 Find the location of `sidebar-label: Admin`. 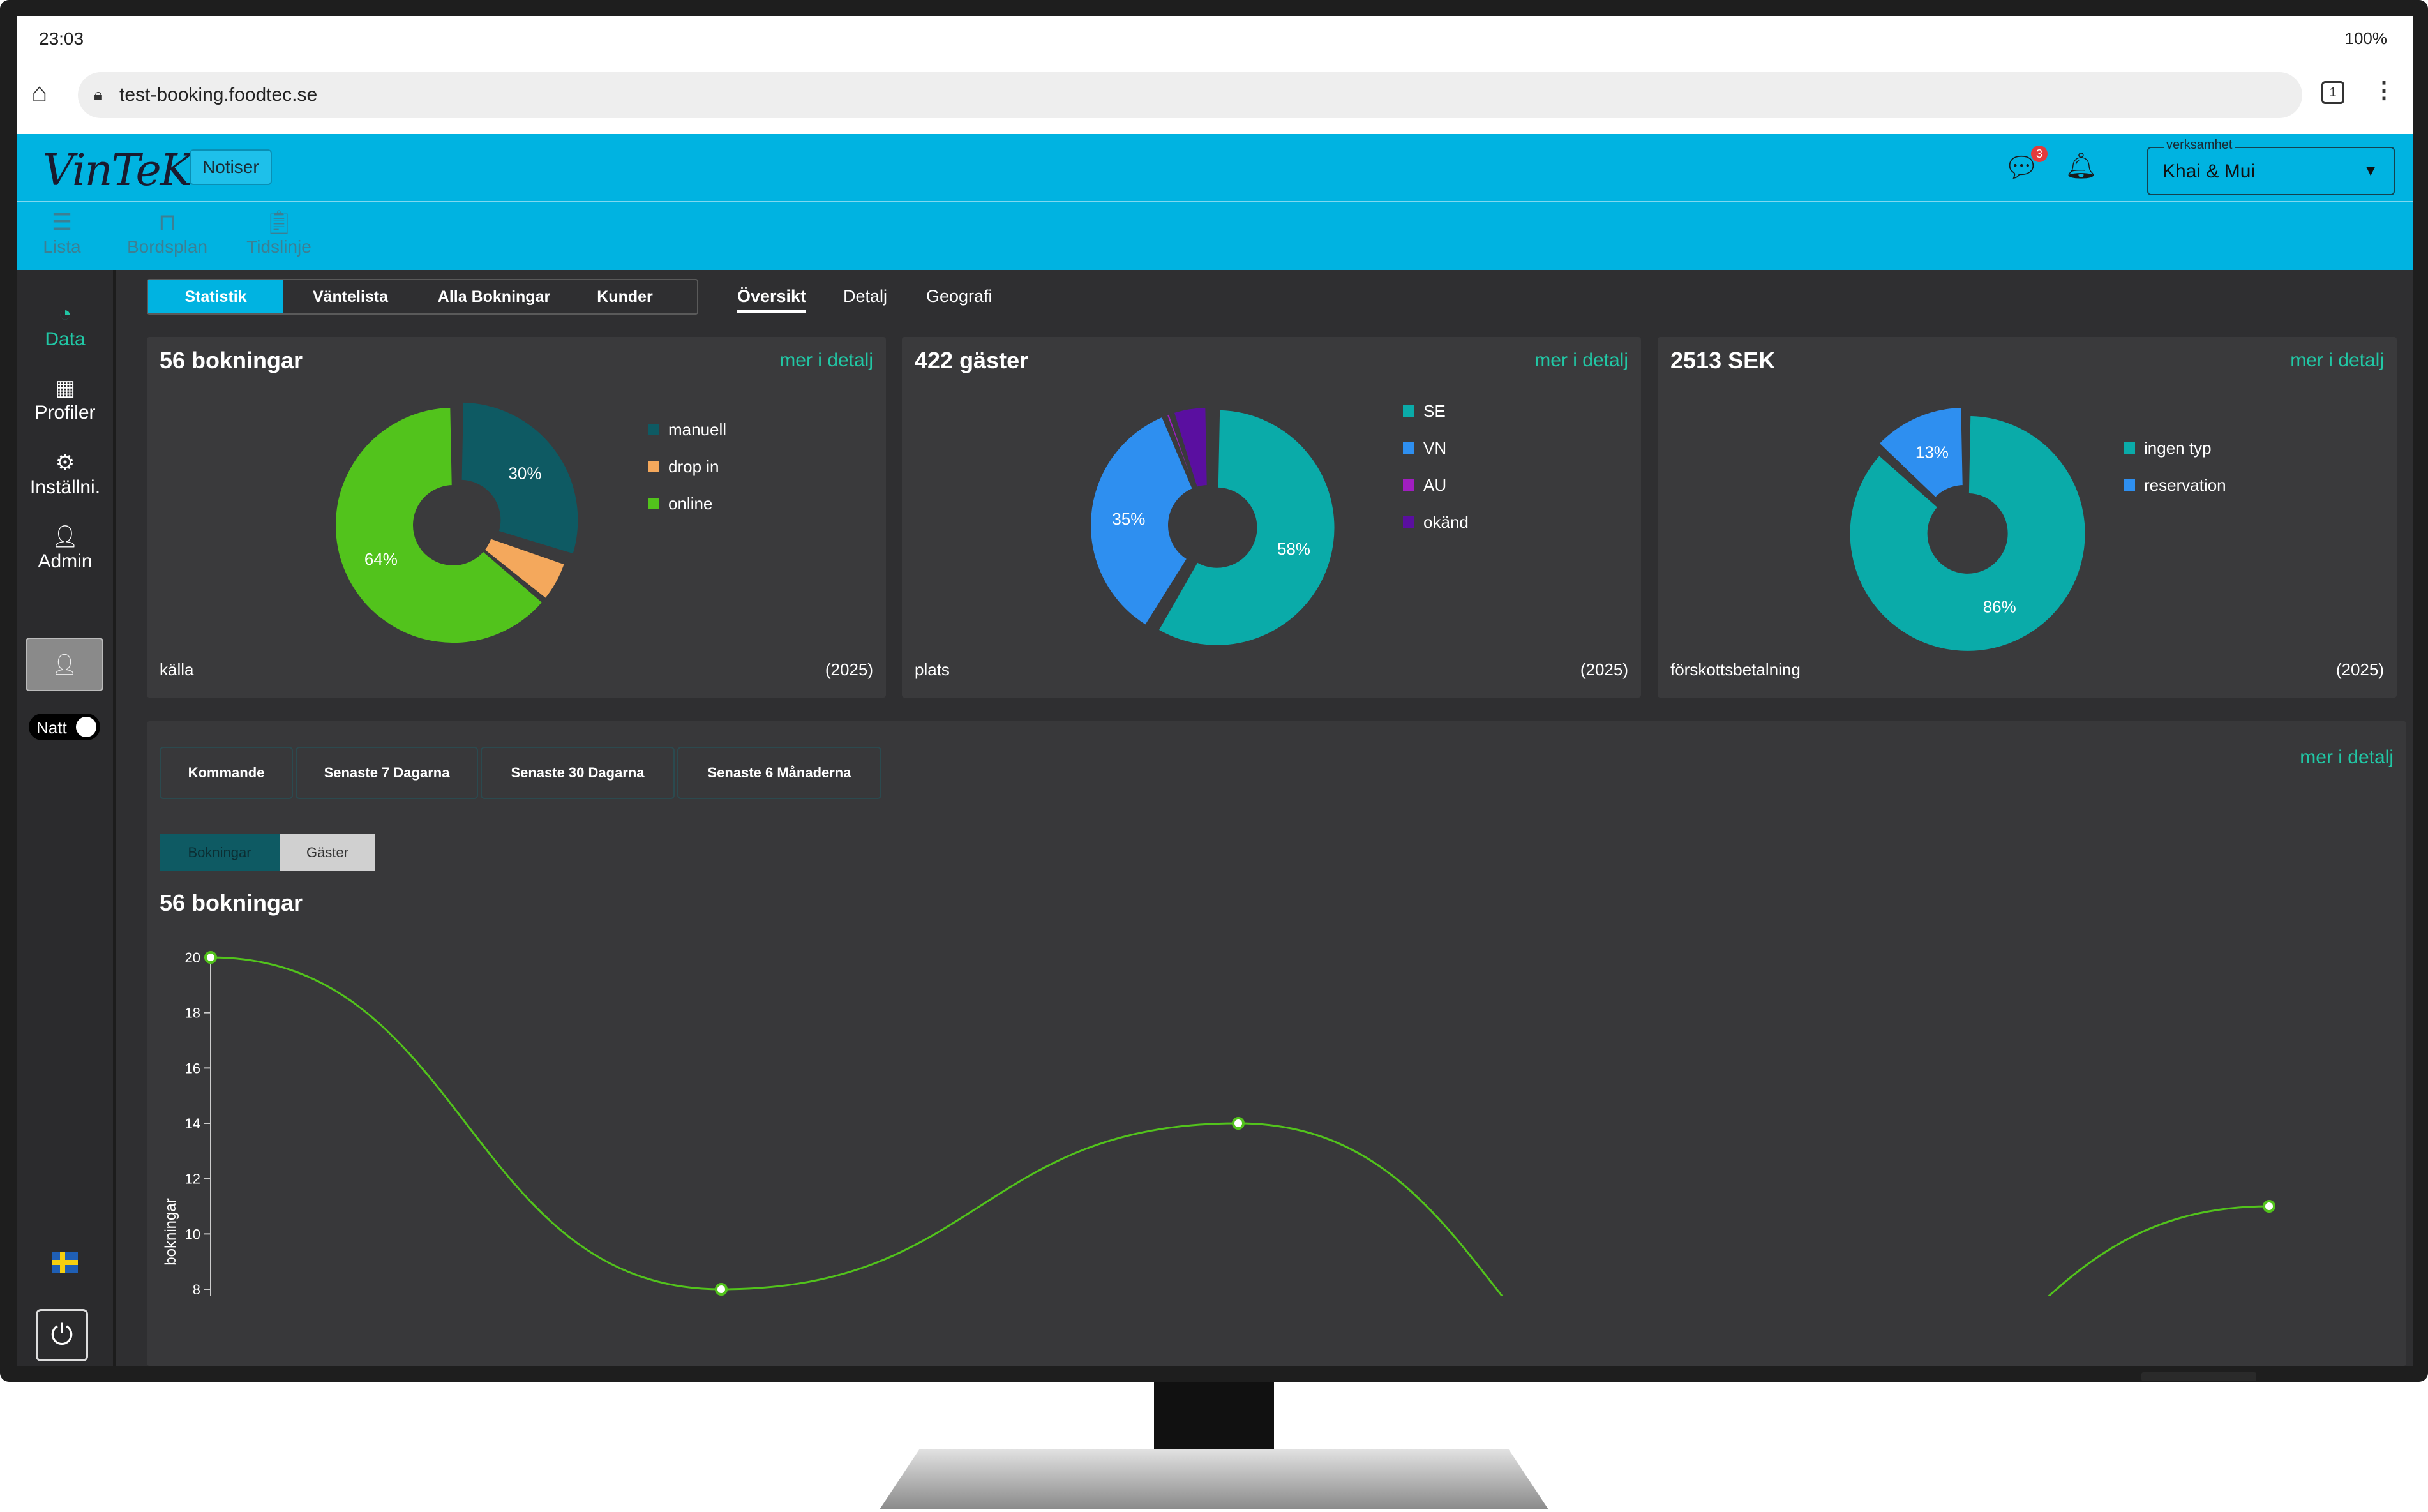

sidebar-label: Admin is located at coordinates (66, 561).